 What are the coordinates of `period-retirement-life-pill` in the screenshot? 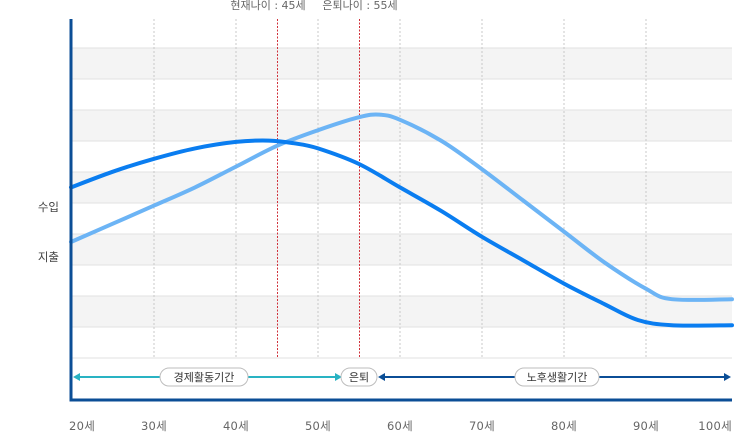 It's located at (557, 377).